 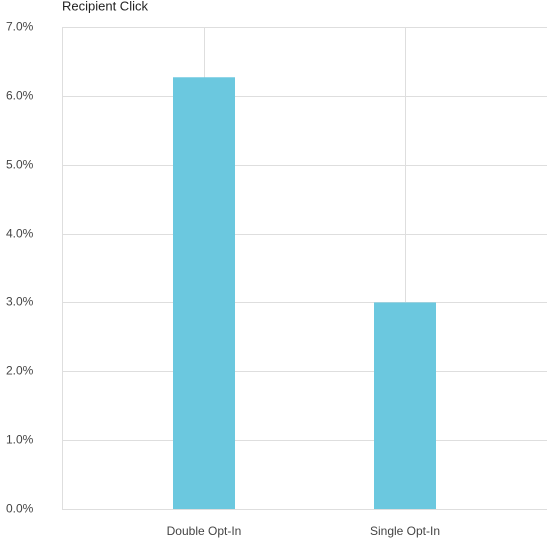 What do you see at coordinates (405, 531) in the screenshot?
I see `x-tick-label: Single Opt-In` at bounding box center [405, 531].